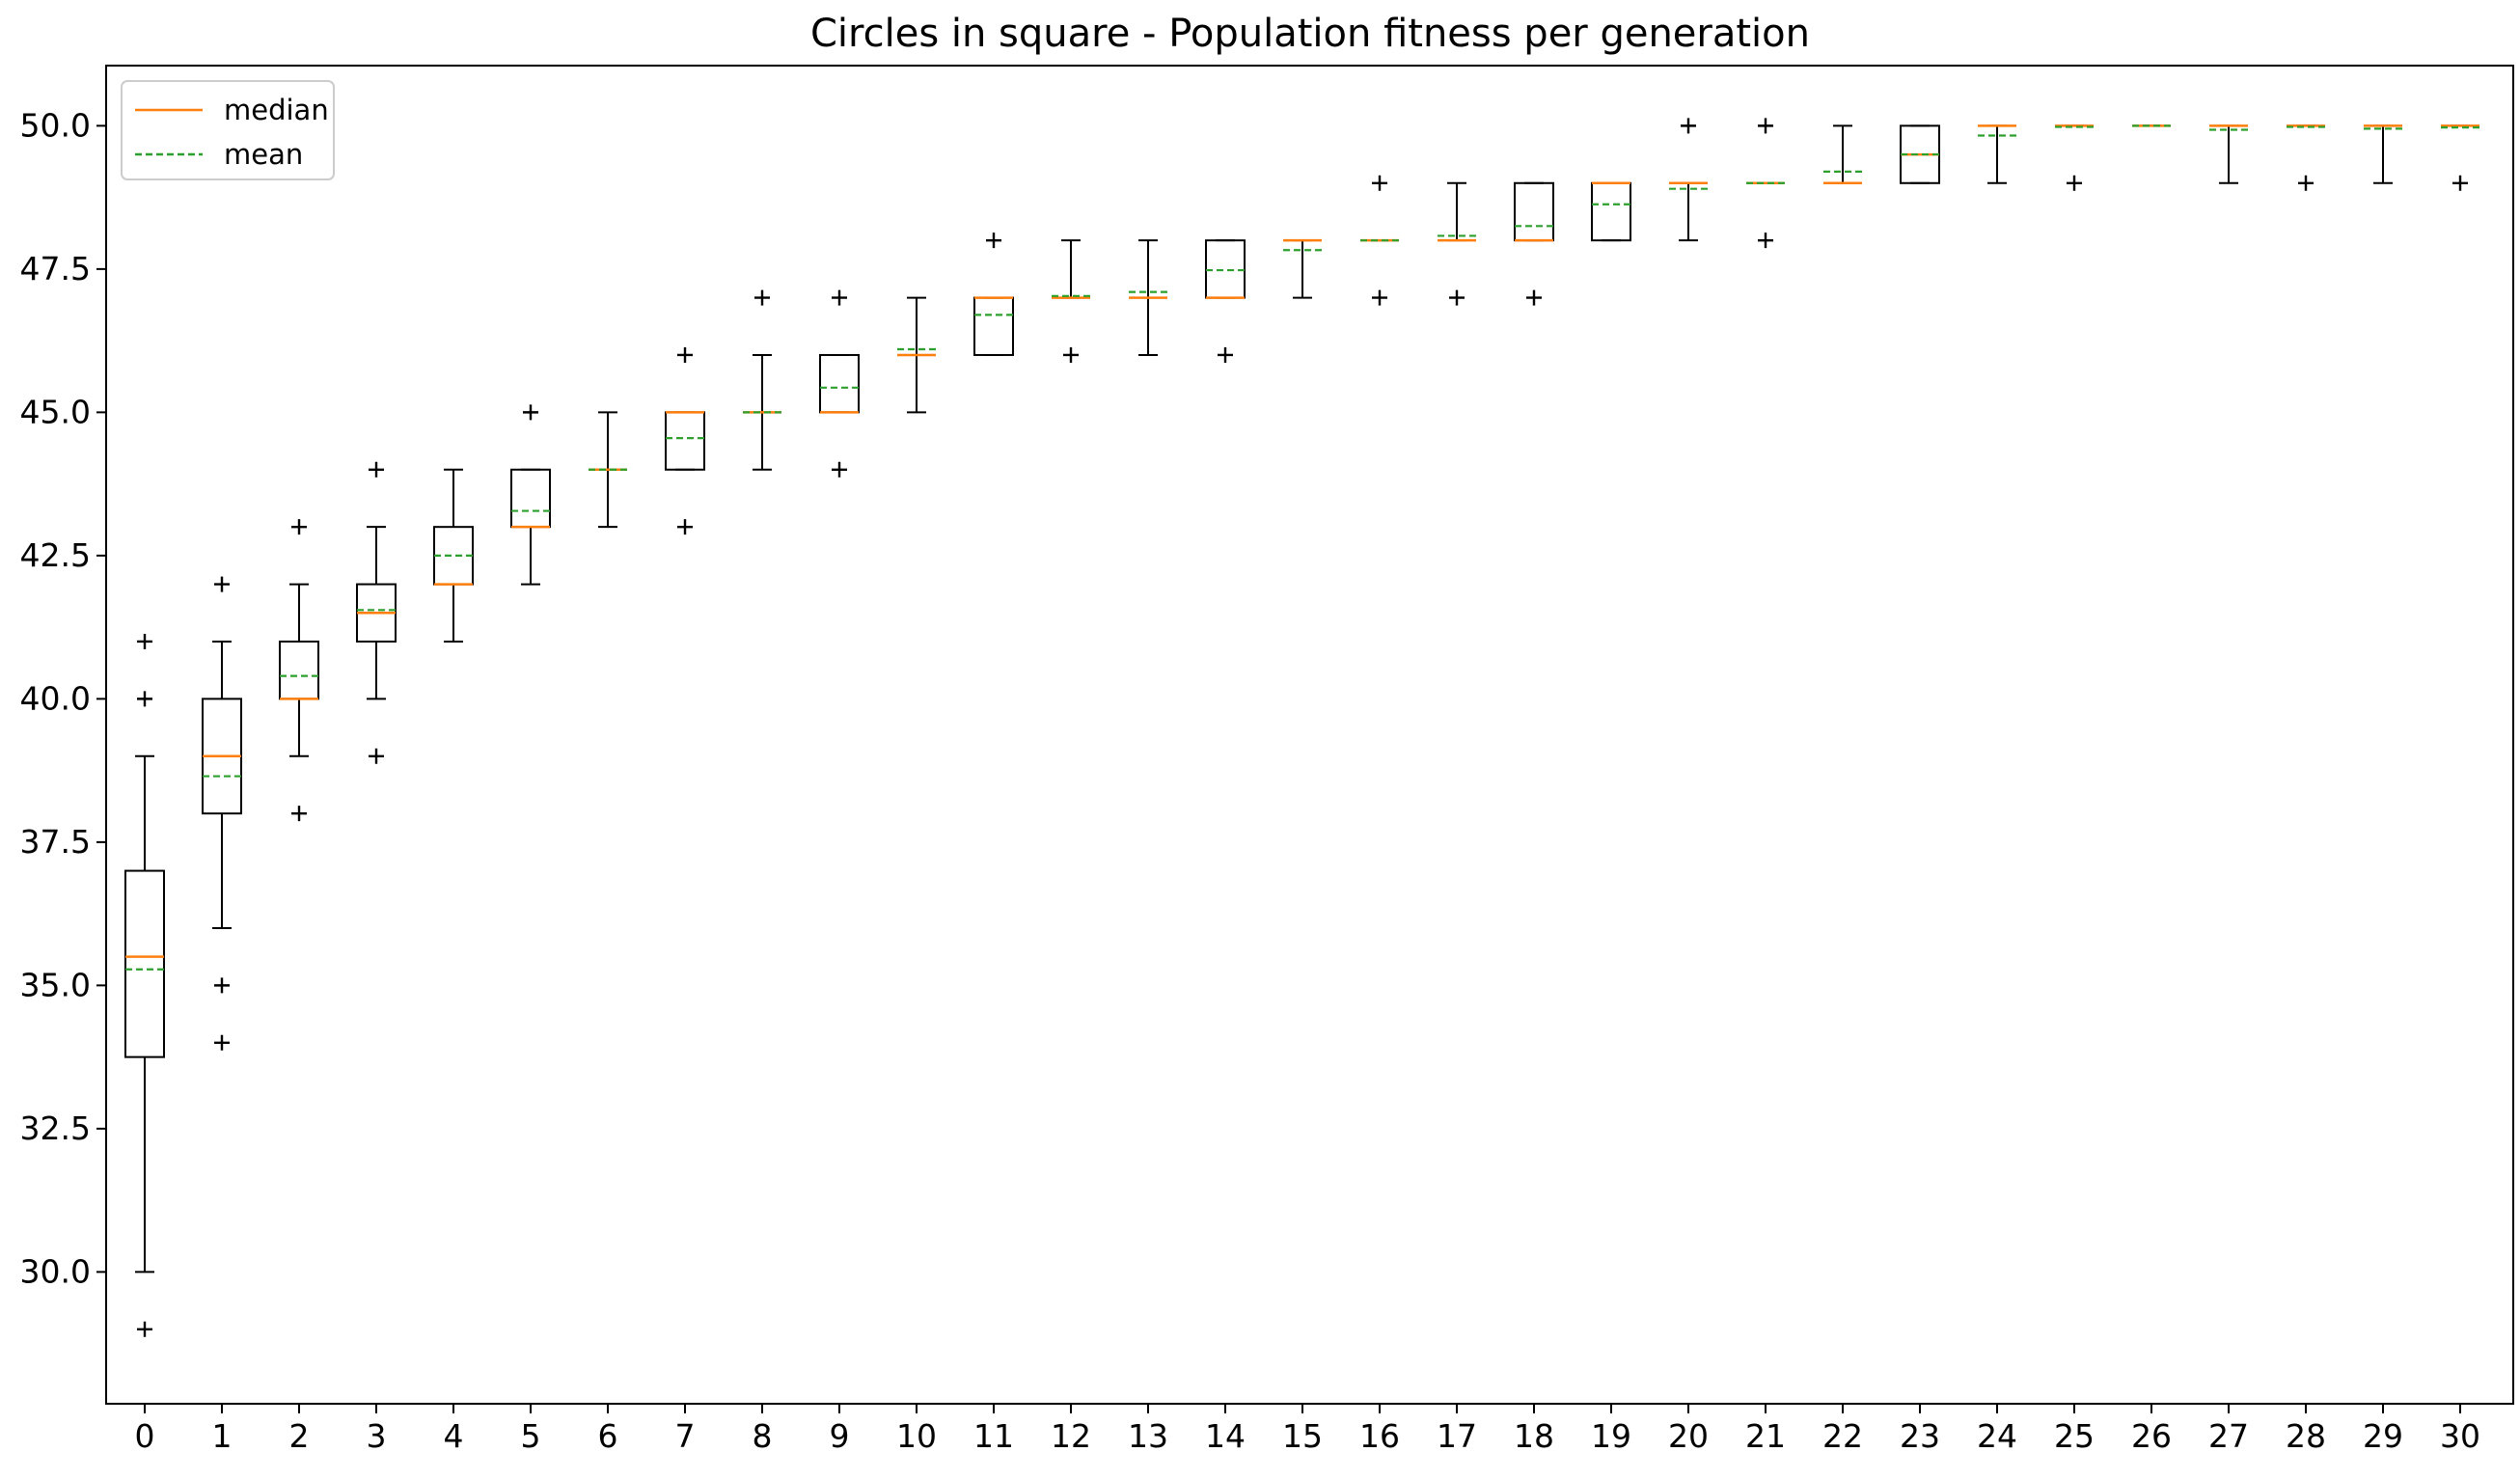 The height and width of the screenshot is (1479, 2520). What do you see at coordinates (1689, 1436) in the screenshot?
I see `x-tick-label: 20` at bounding box center [1689, 1436].